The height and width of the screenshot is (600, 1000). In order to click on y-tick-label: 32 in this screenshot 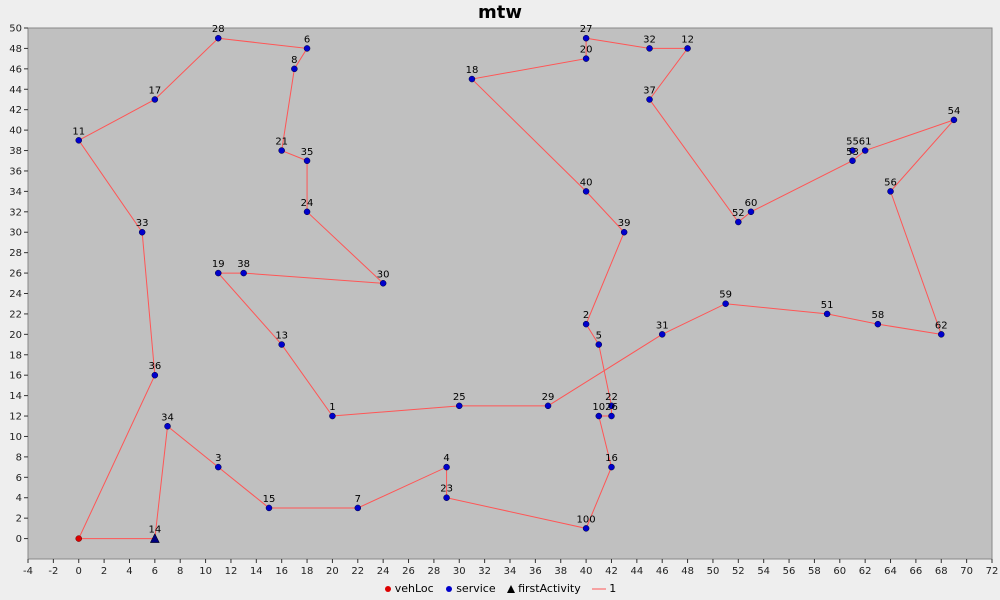, I will do `click(15, 212)`.